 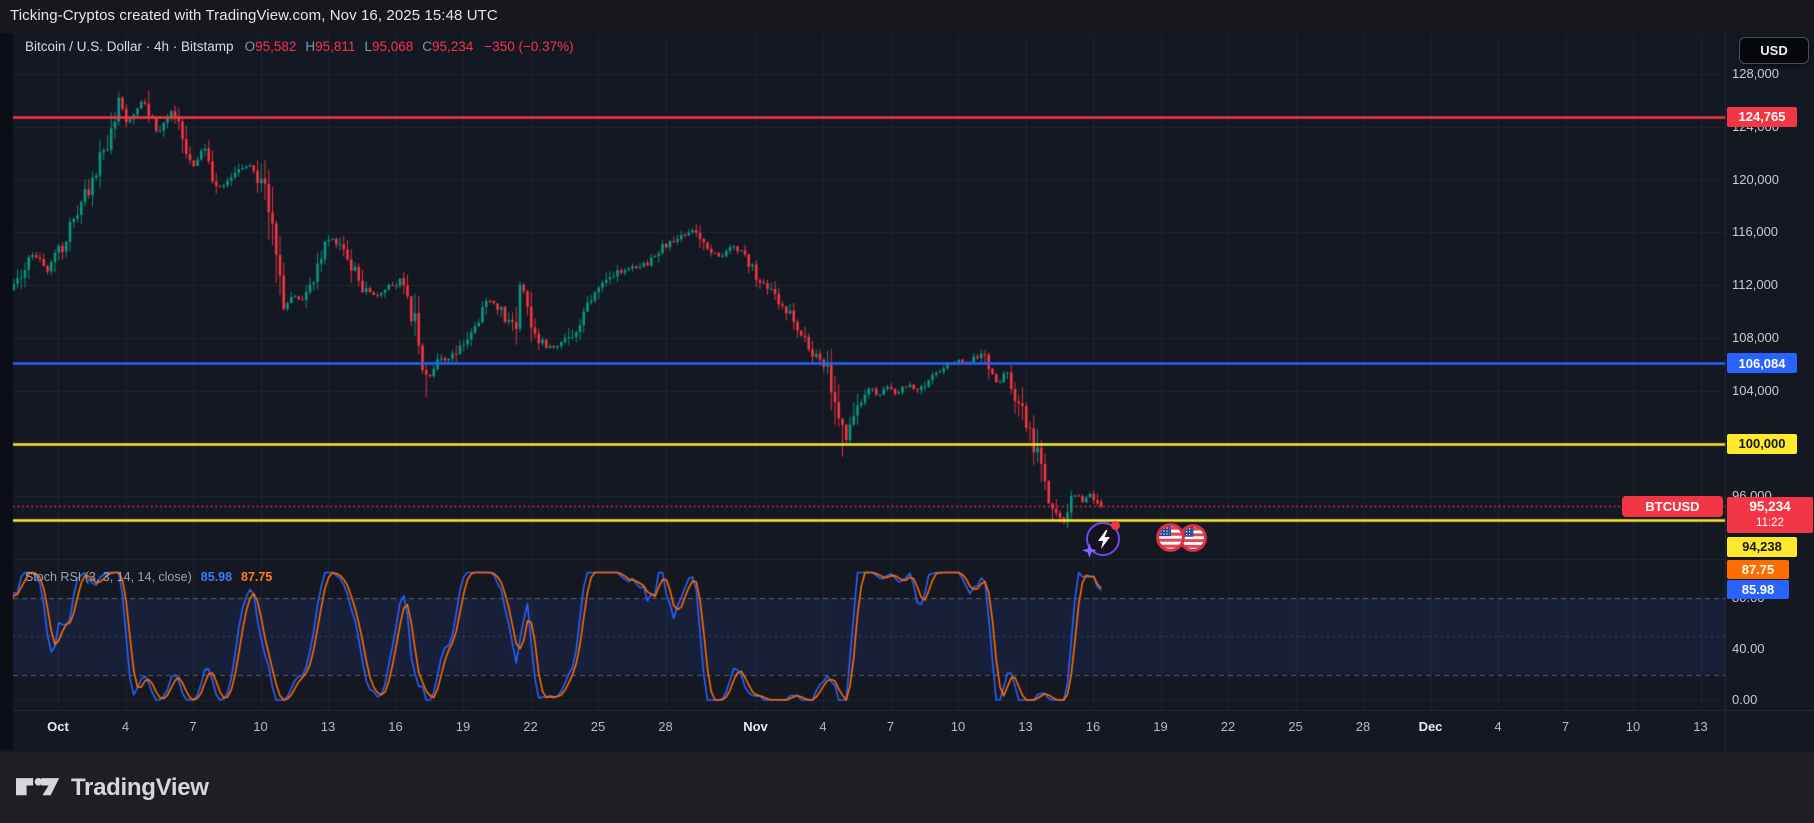 I want to click on tradingview-logo-mark, so click(x=38, y=787).